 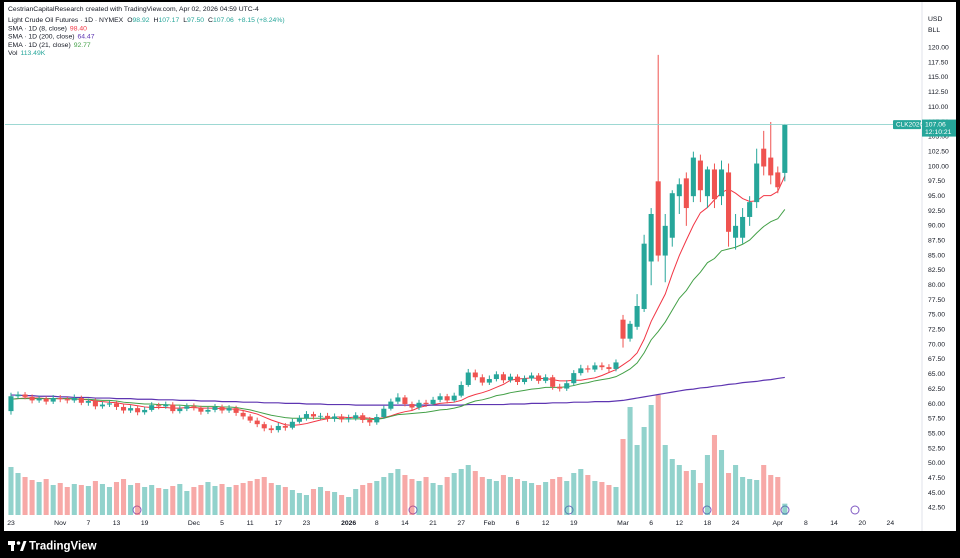 I want to click on x-tick-label: 8, so click(x=806, y=523).